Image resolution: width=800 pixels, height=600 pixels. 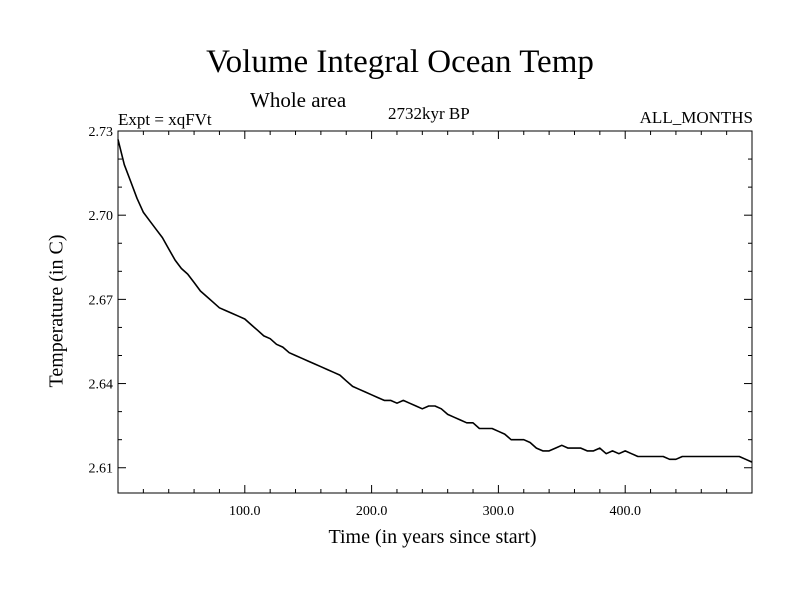 What do you see at coordinates (400, 62) in the screenshot?
I see `chart-title: Volume Integral Ocean Temp` at bounding box center [400, 62].